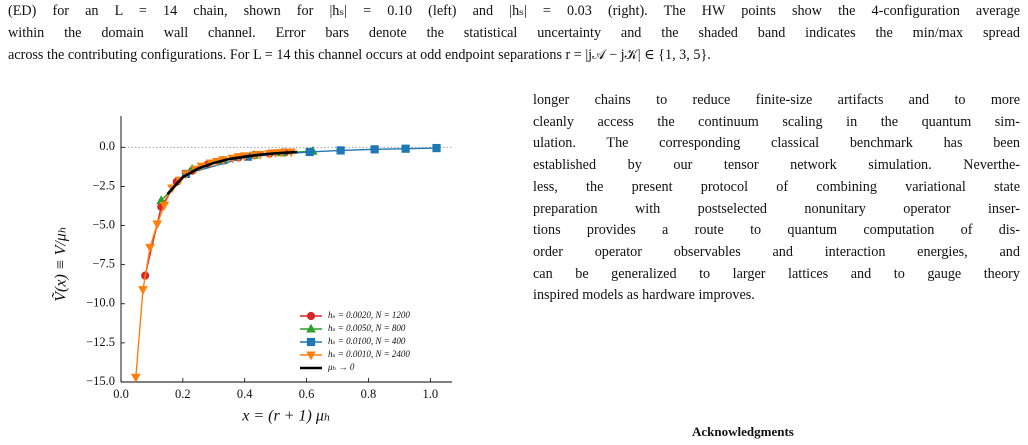 The width and height of the screenshot is (1028, 445). I want to click on x-axis-label: x = (r + 1) μₕ, so click(286, 416).